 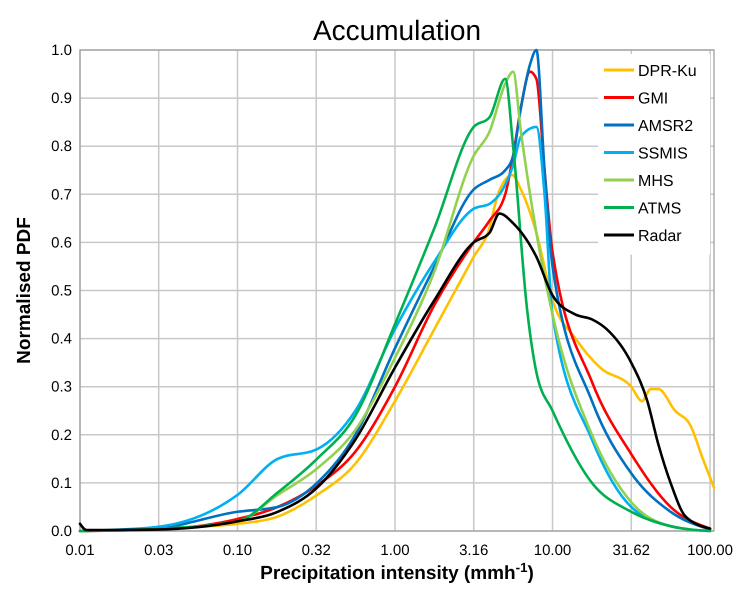 I want to click on y-tick-label: 0.1, so click(x=61, y=483).